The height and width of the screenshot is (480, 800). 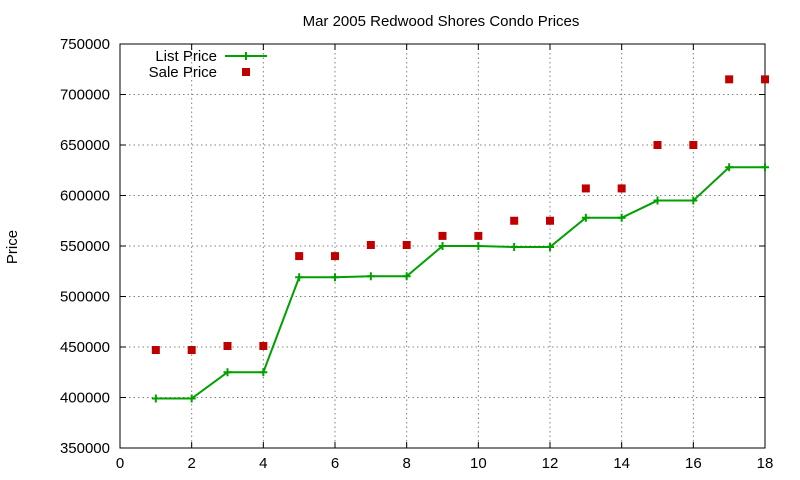 What do you see at coordinates (441, 21) in the screenshot?
I see `chart-title: Mar 2005 Redwood Shores Condo Prices` at bounding box center [441, 21].